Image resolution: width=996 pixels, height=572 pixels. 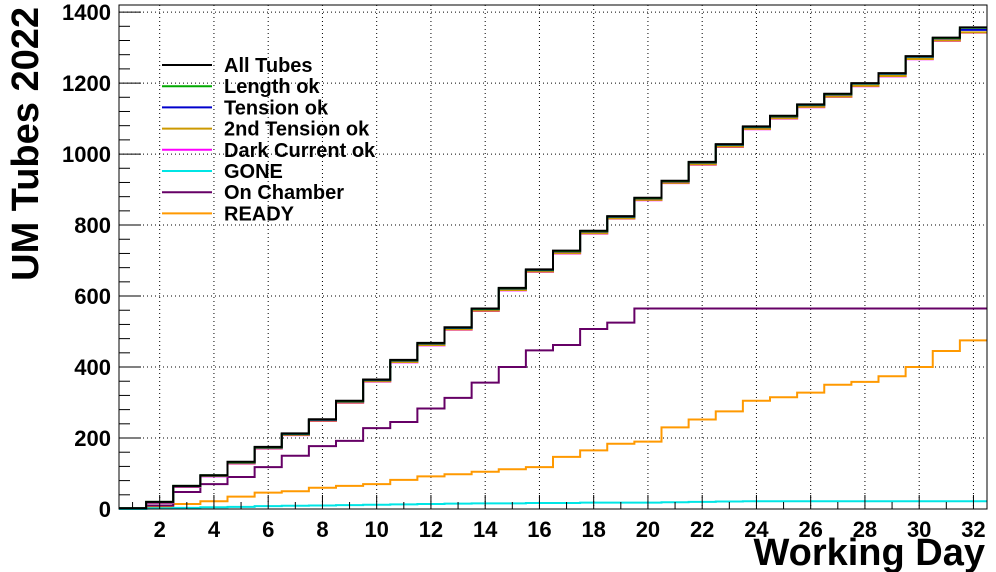 I want to click on x-tick-label: 20, so click(x=648, y=529).